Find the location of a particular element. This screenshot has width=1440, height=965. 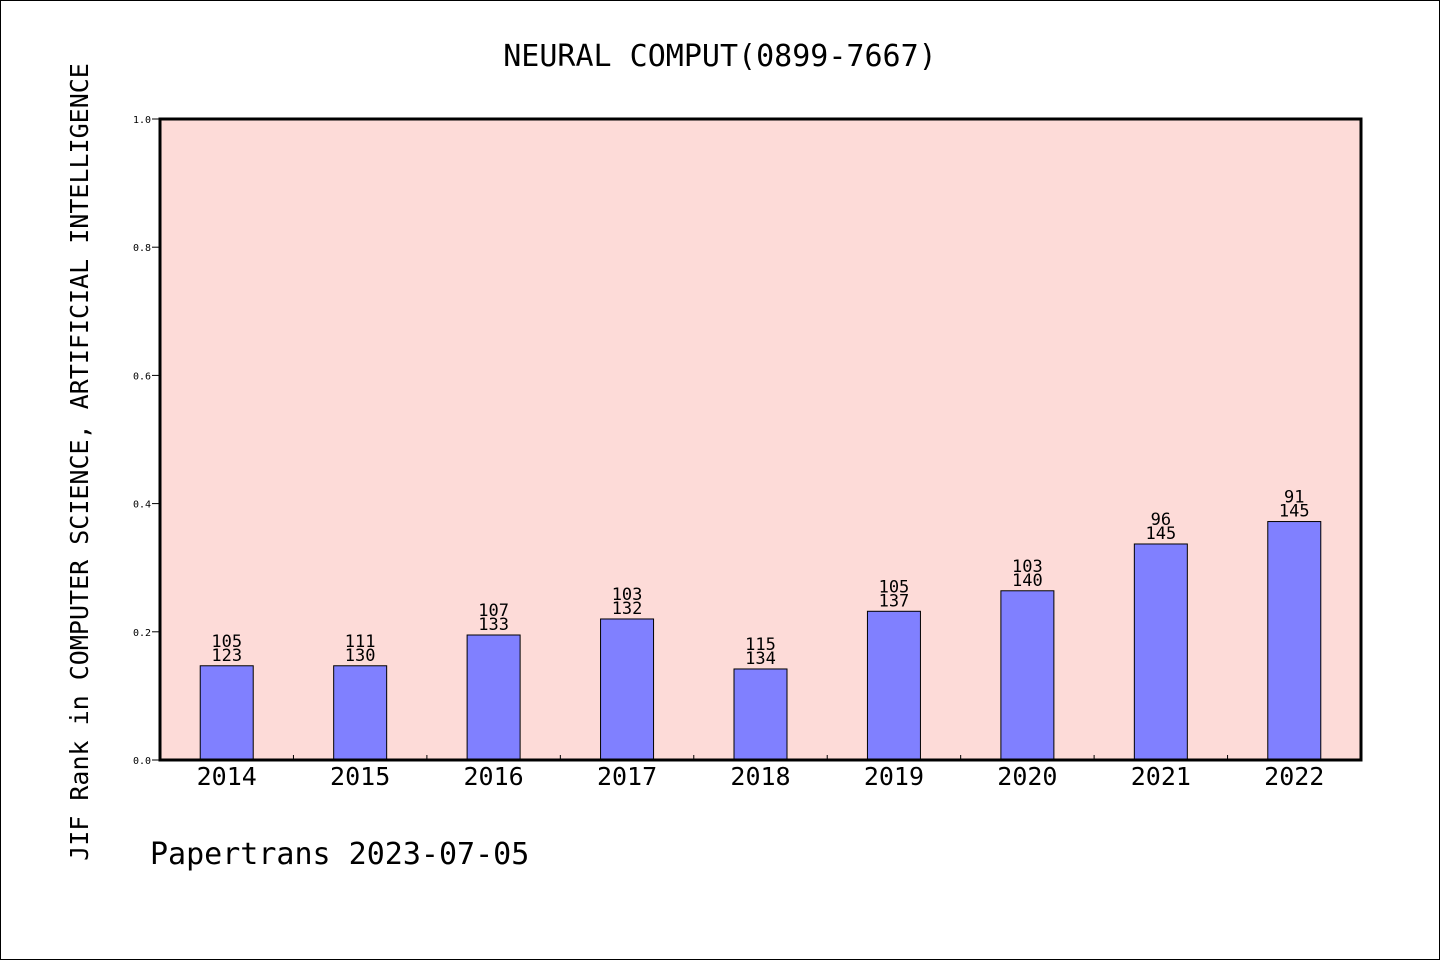

y-tick-label: 1.0 is located at coordinates (142, 120).